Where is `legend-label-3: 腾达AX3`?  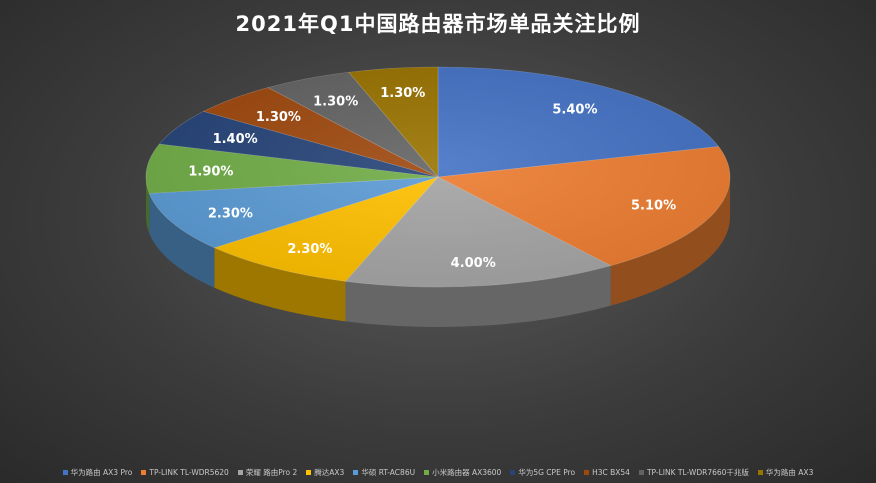
legend-label-3: 腾达AX3 is located at coordinates (329, 472).